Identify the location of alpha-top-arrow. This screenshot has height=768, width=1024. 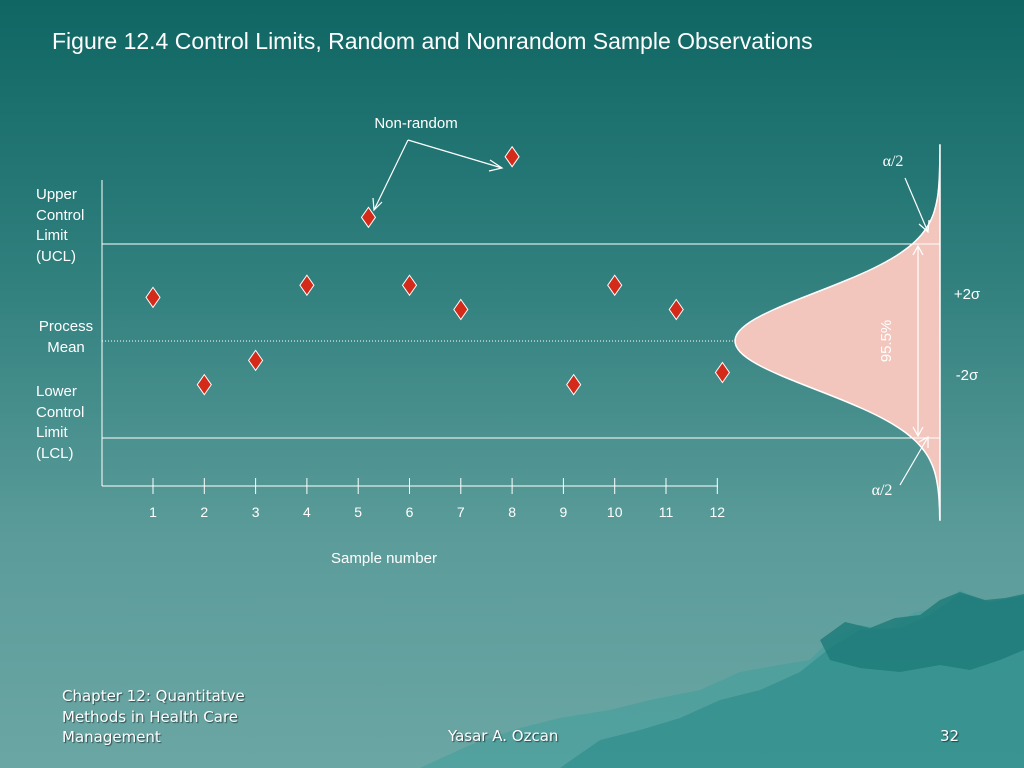
(917, 205).